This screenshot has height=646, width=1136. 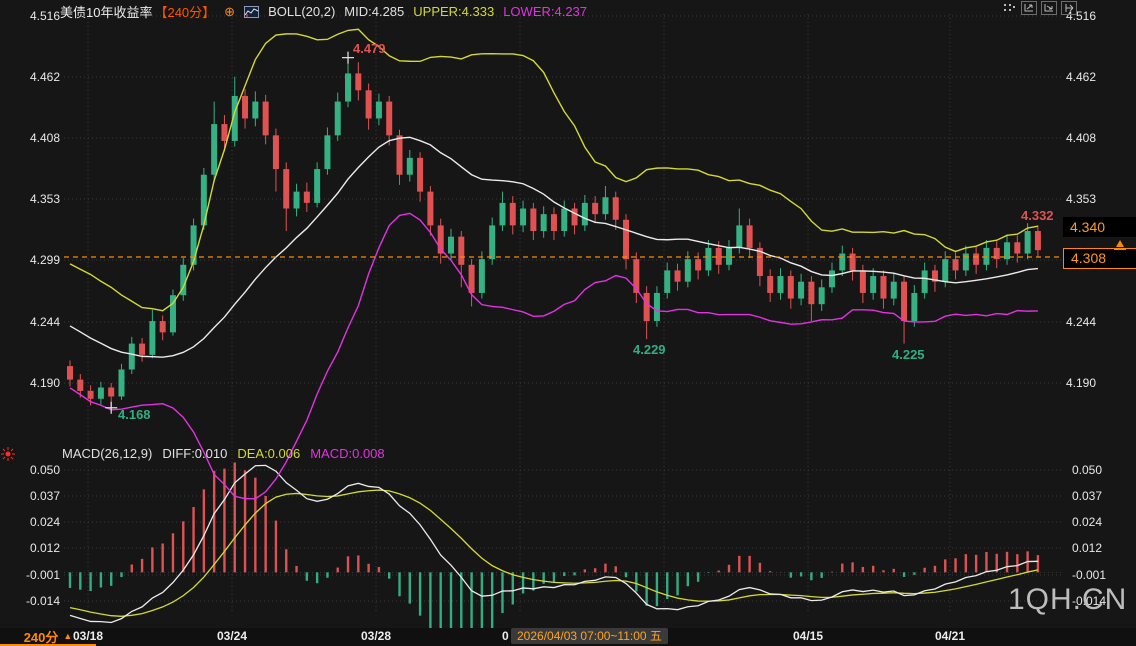 I want to click on scale-y-axis-icon, so click(x=1049, y=8).